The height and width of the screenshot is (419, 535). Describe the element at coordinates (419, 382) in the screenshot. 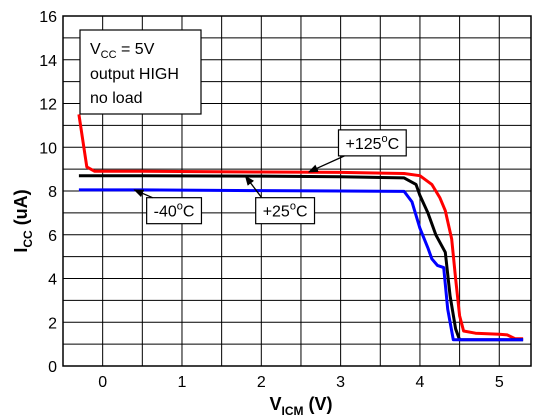

I see `x-tick-label: 4` at that location.